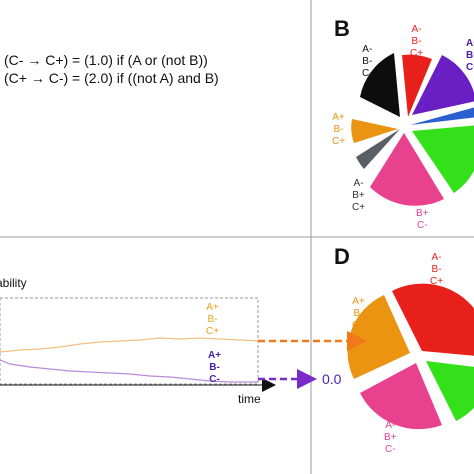 The image size is (474, 474). What do you see at coordinates (417, 41) in the screenshot?
I see `pie-b-label-red: A- B- C+` at bounding box center [417, 41].